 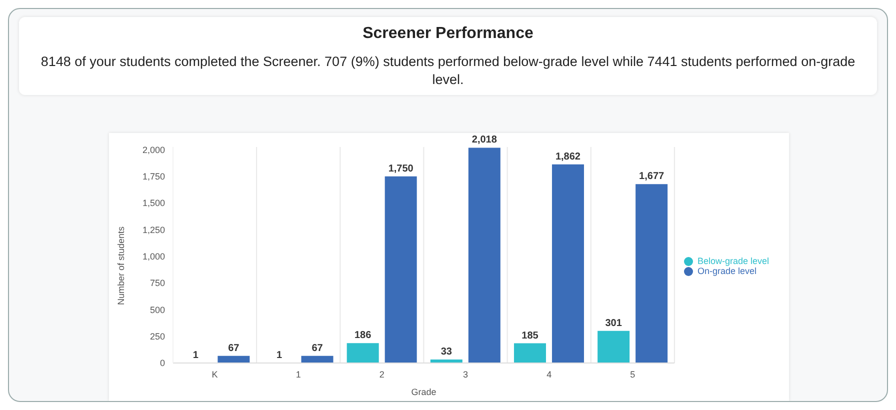 What do you see at coordinates (568, 156) in the screenshot?
I see `data-label: 1,862` at bounding box center [568, 156].